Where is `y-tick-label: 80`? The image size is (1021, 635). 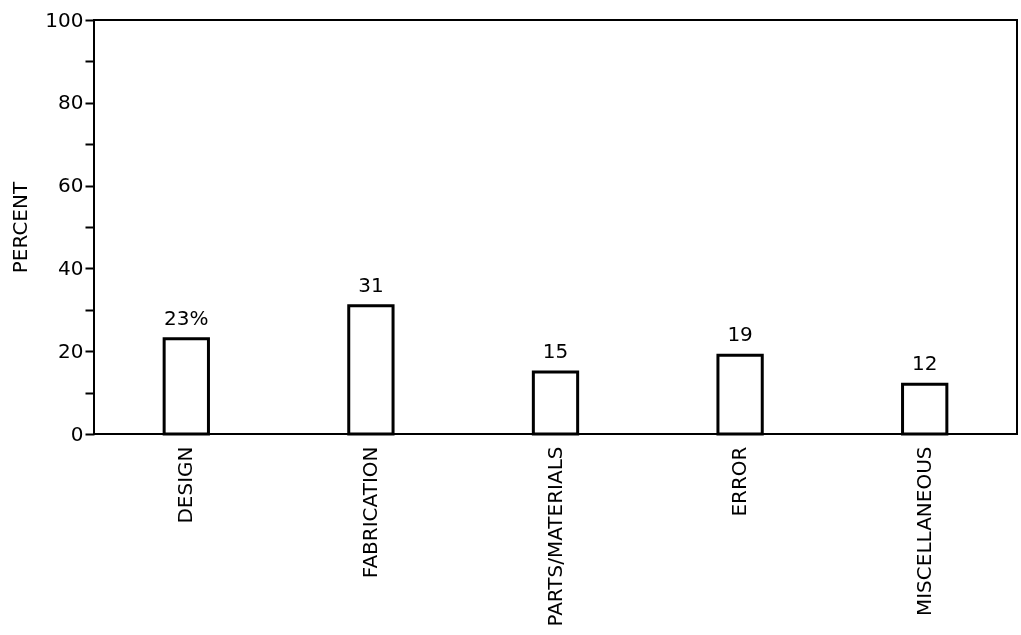 y-tick-label: 80 is located at coordinates (71, 102).